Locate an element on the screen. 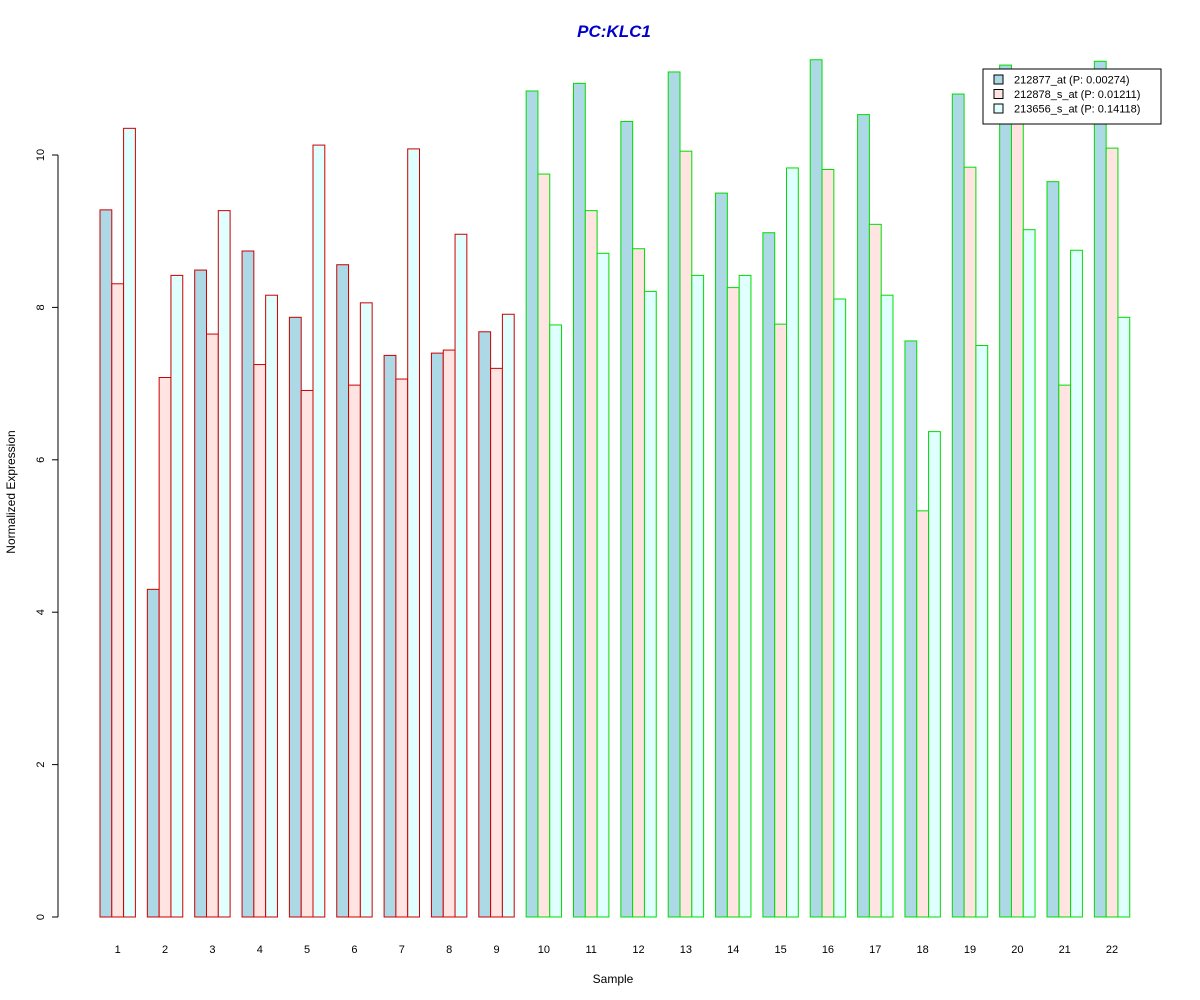 The image size is (1200, 1000). y-tick-label: 4 is located at coordinates (41, 612).